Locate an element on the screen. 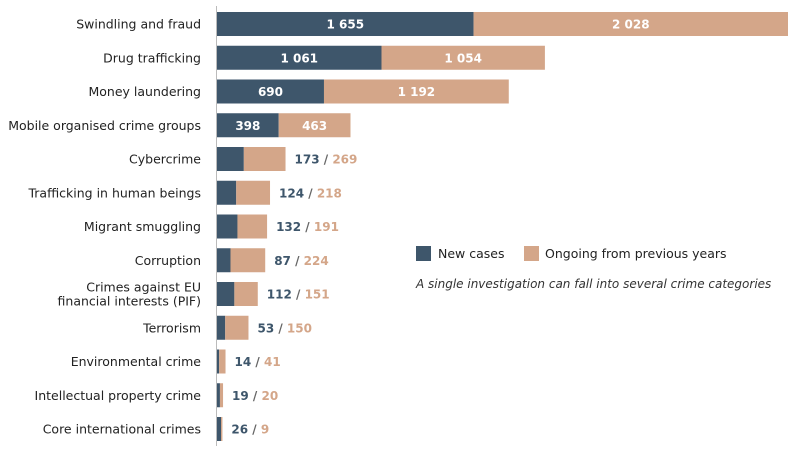 The width and height of the screenshot is (796, 451). category-label: Crimes against EU is located at coordinates (143, 287).